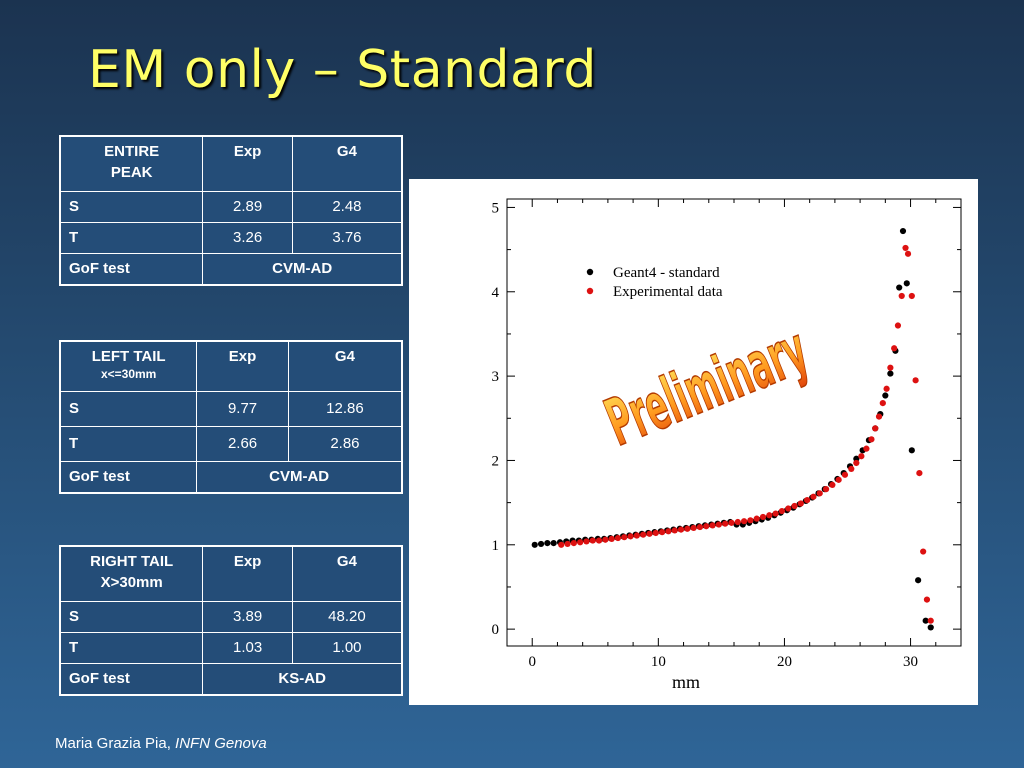 The height and width of the screenshot is (768, 1024). Describe the element at coordinates (113, 743) in the screenshot. I see `footer-author: Maria Grazia Pia,` at that location.